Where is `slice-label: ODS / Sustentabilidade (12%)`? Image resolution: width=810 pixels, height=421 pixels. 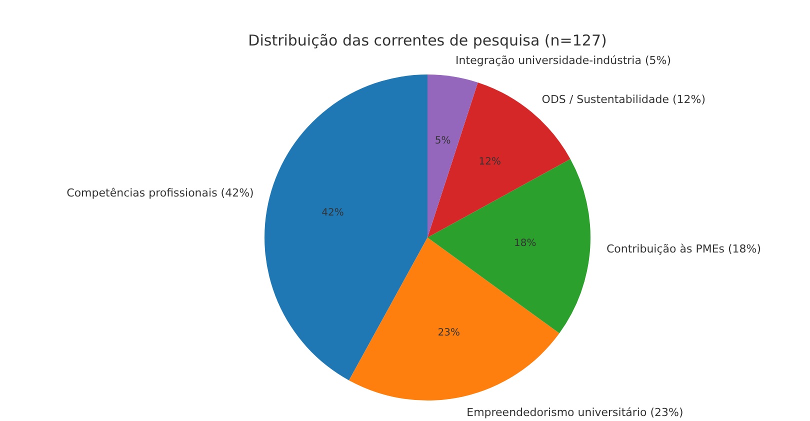
slice-label: ODS / Sustentabilidade (12%) is located at coordinates (624, 99).